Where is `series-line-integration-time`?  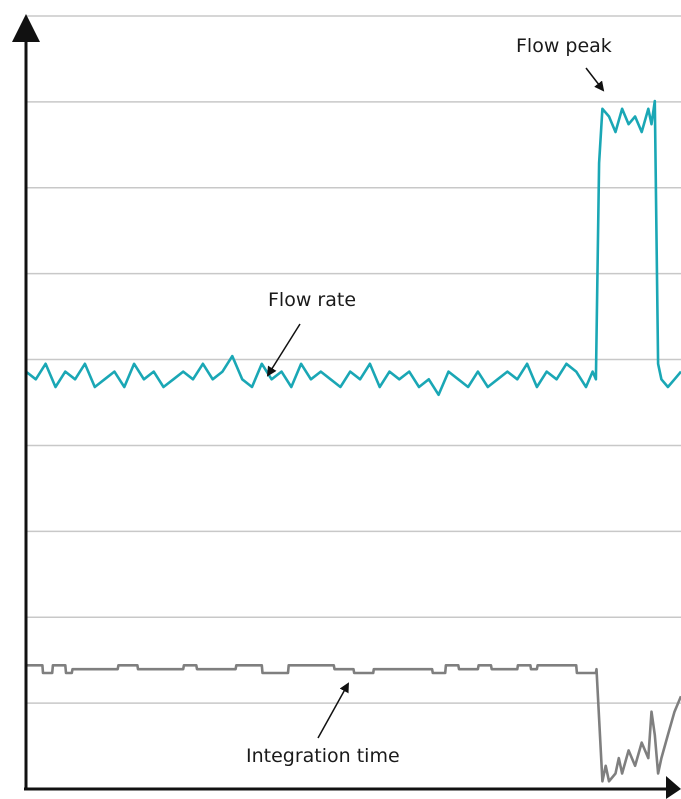
series-line-integration-time is located at coordinates (353, 723).